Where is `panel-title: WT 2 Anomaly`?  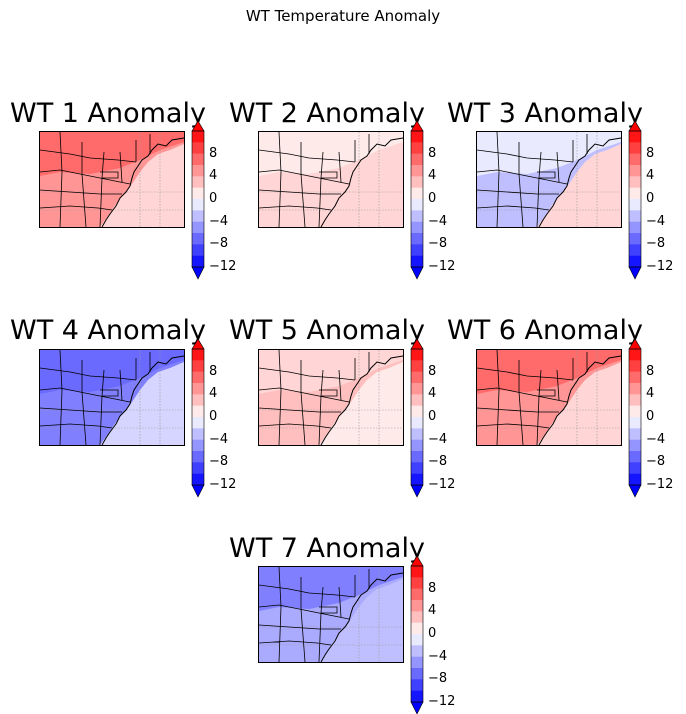 panel-title: WT 2 Anomaly is located at coordinates (327, 113).